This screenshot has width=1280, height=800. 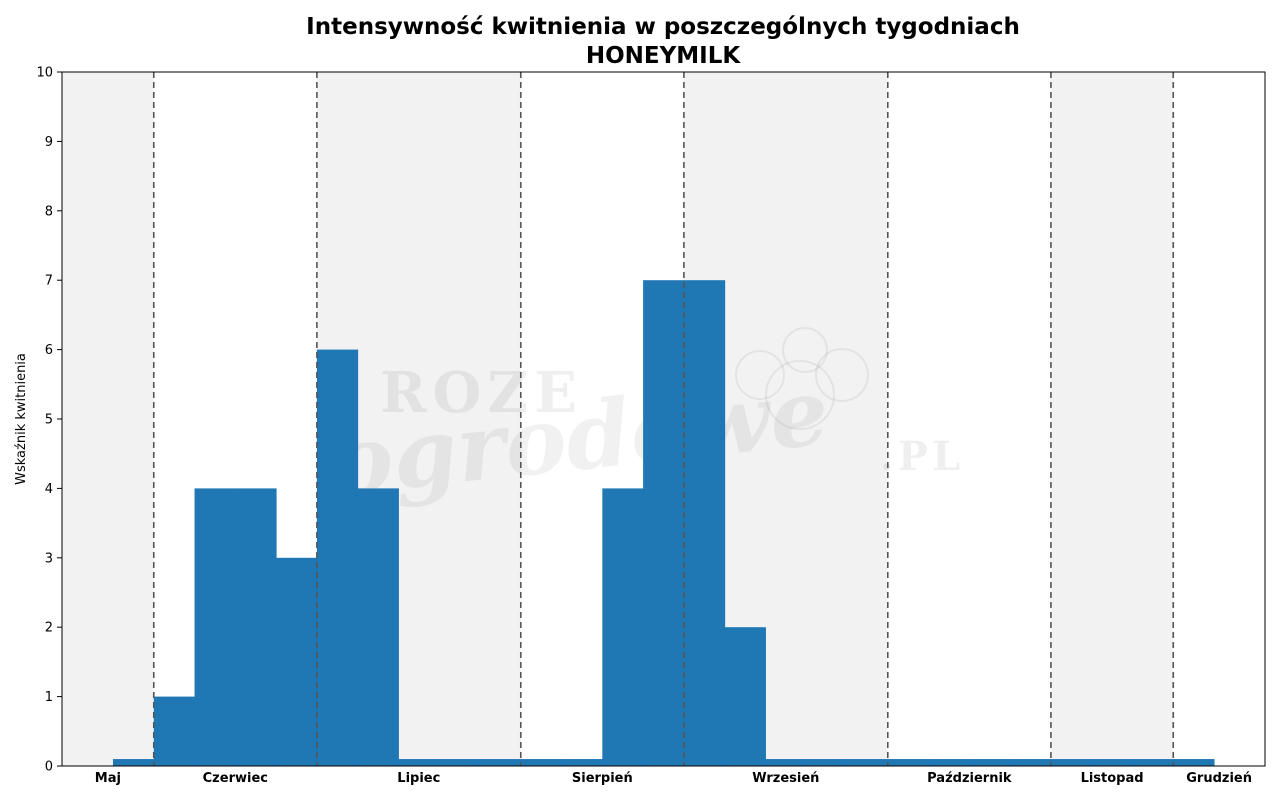 I want to click on y-axis-label: Wskaźnik kwitnienia, so click(x=21, y=419).